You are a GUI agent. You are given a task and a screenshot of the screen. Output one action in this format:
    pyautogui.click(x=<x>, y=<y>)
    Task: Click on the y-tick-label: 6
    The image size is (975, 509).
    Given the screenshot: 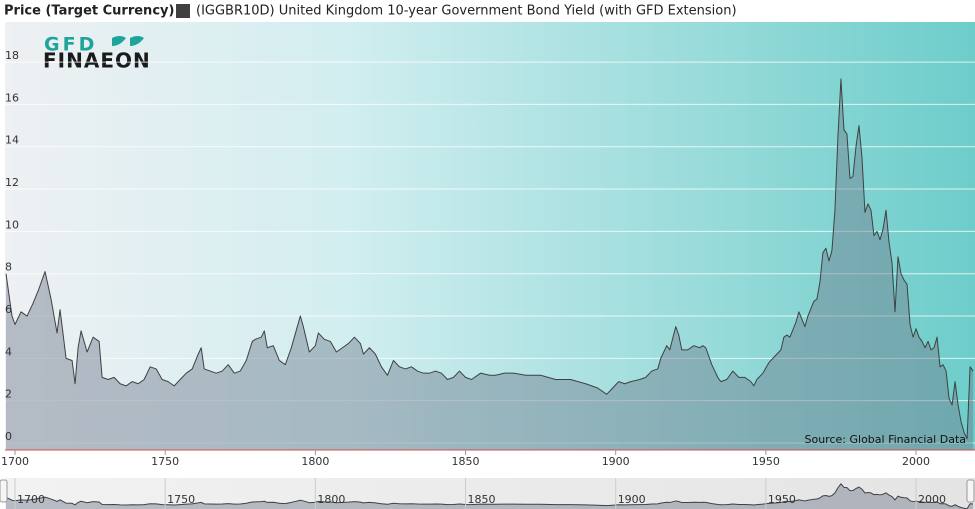 What is the action you would take?
    pyautogui.click(x=8, y=309)
    